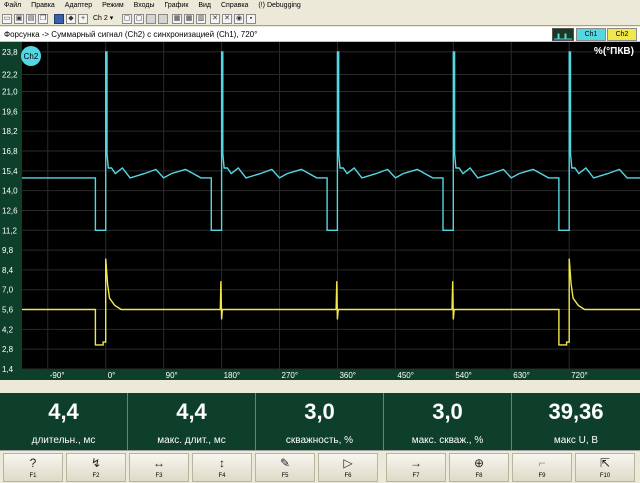  Describe the element at coordinates (205, 5) in the screenshot. I see `menu-view: Вид` at that location.